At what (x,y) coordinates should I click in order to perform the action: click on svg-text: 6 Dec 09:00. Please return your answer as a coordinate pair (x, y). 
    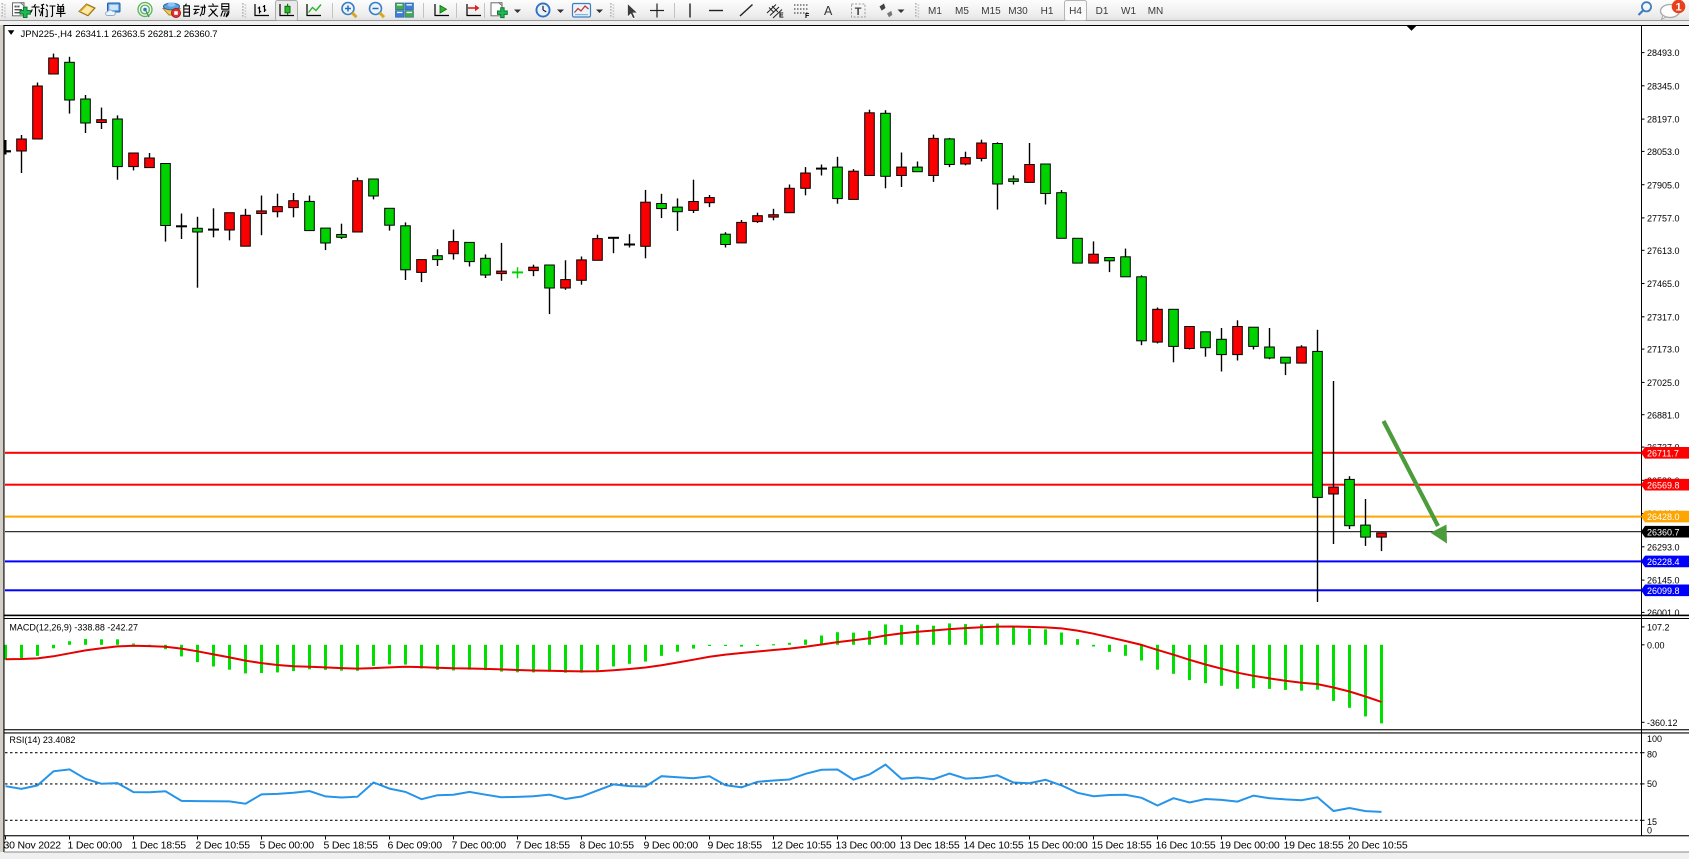
    Looking at the image, I should click on (415, 846).